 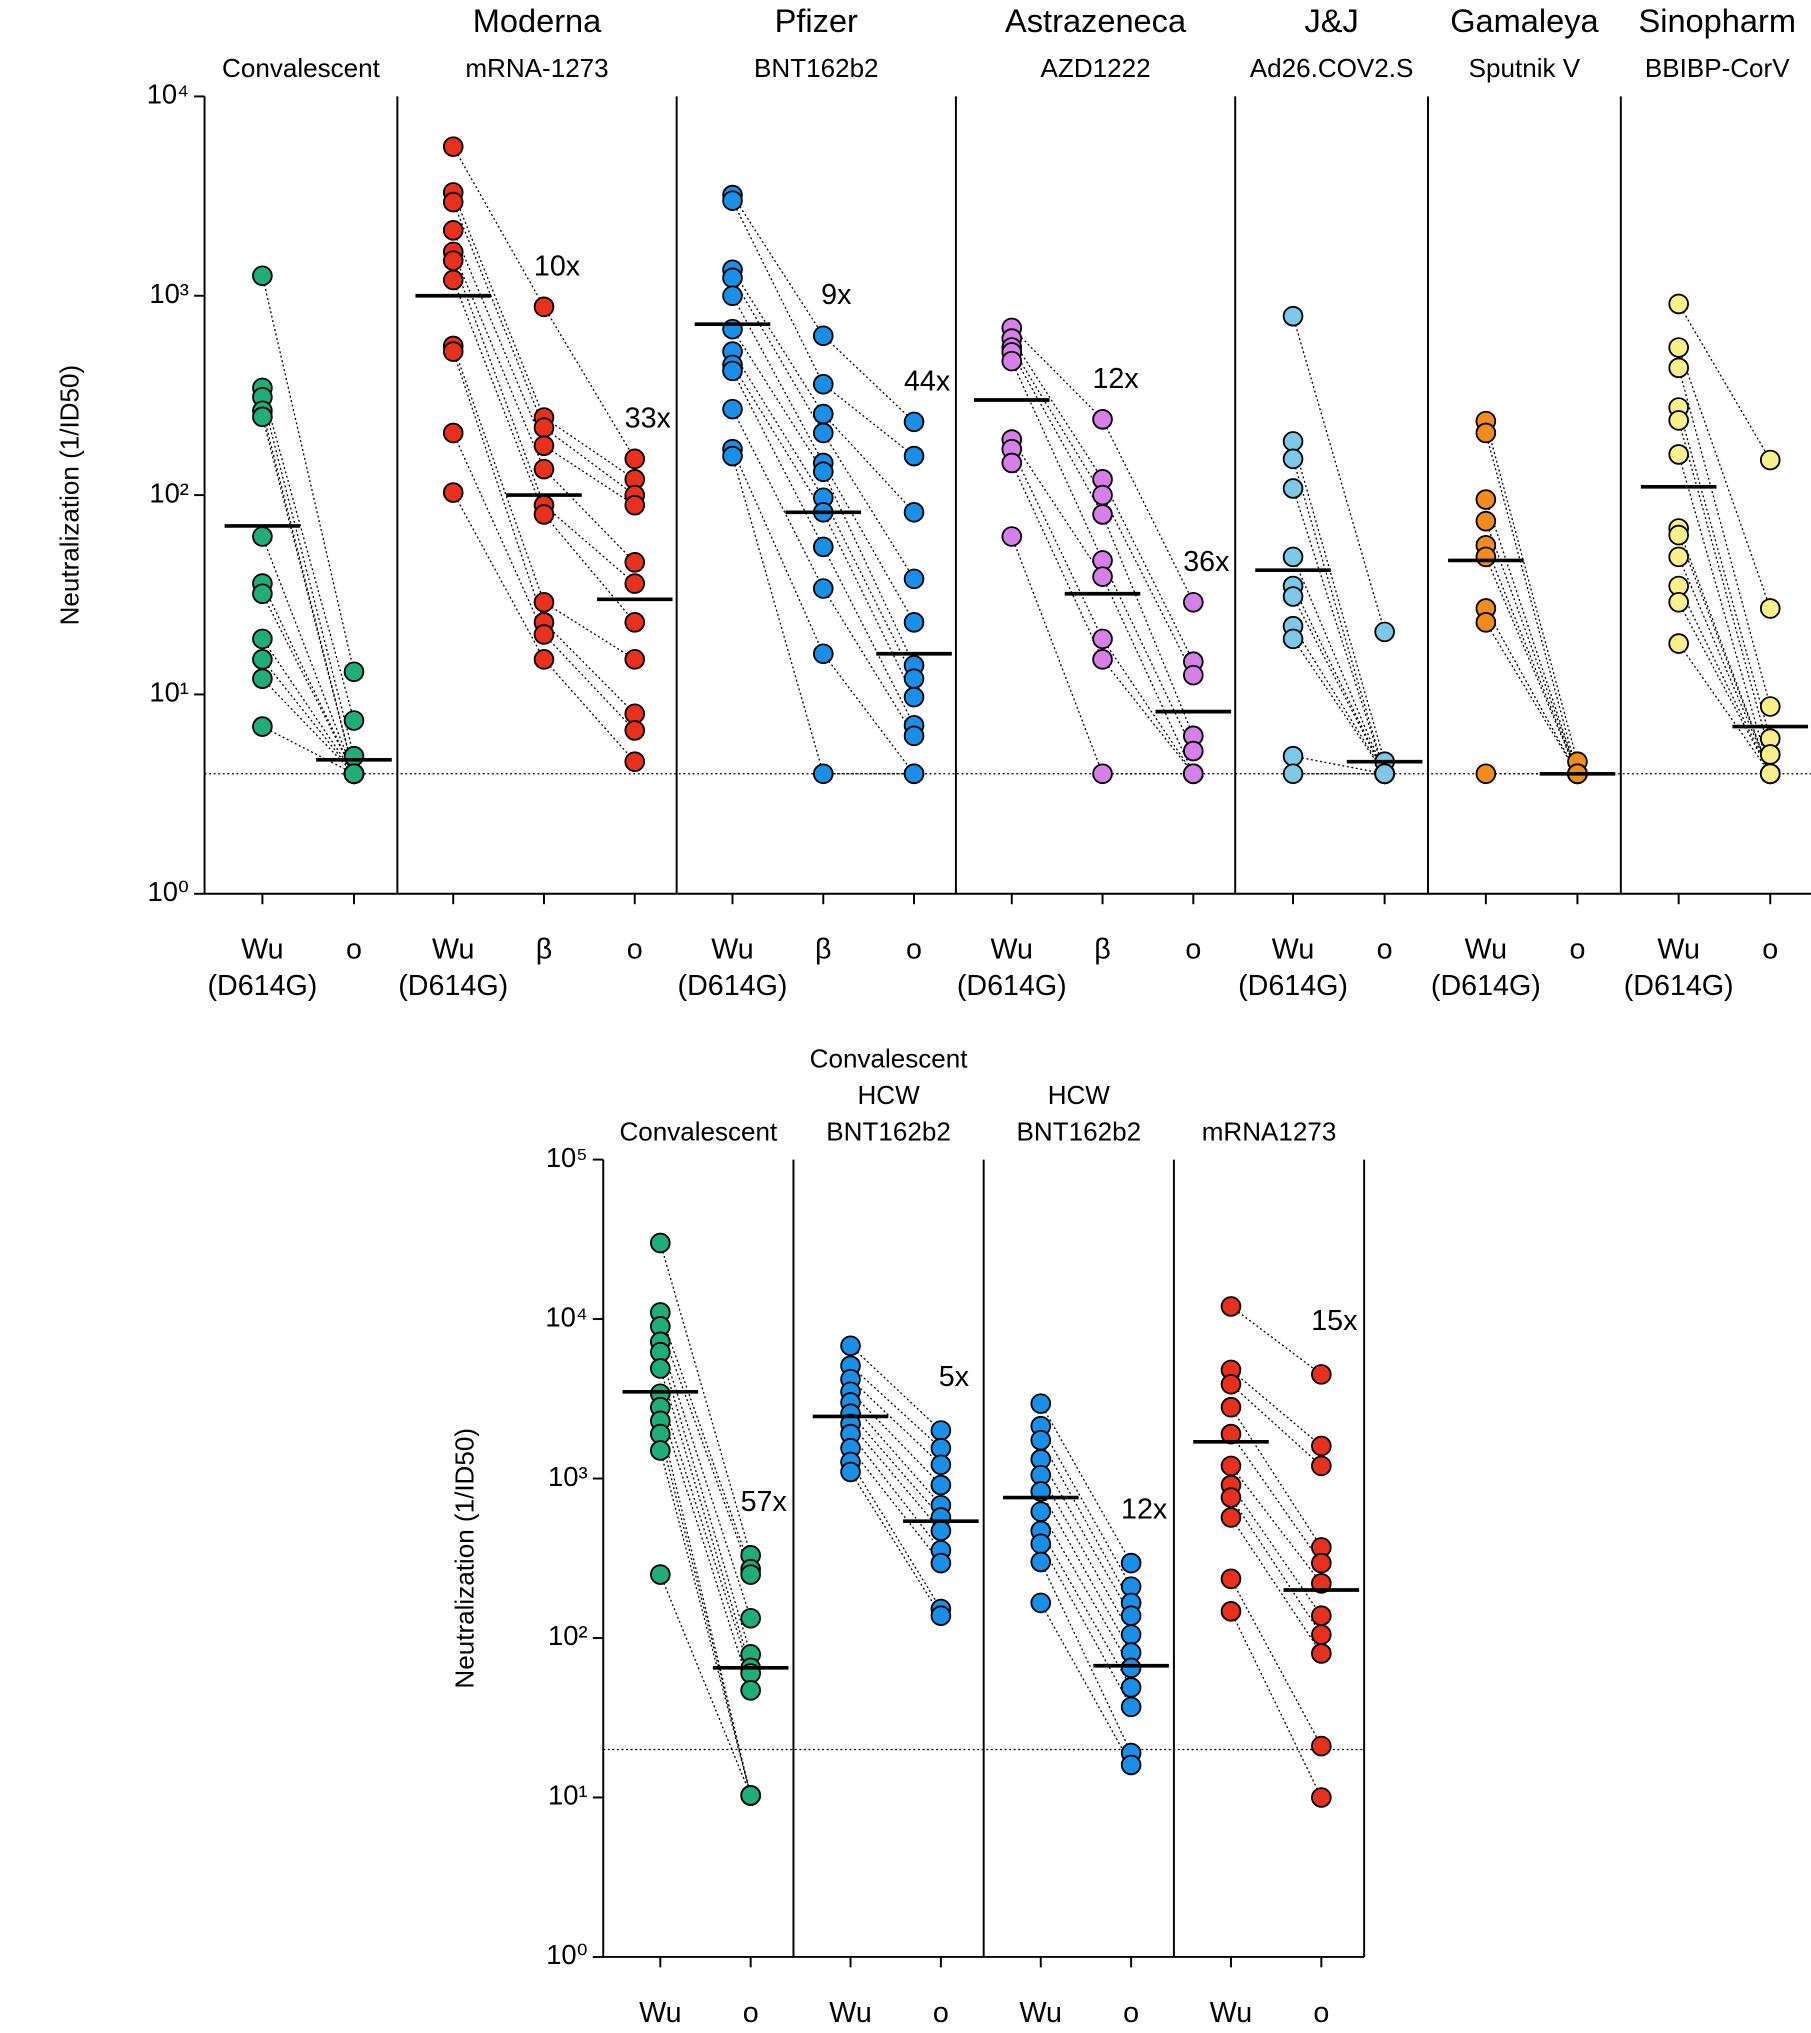 I want to click on panel-title: Sputnik V, so click(x=1525, y=68).